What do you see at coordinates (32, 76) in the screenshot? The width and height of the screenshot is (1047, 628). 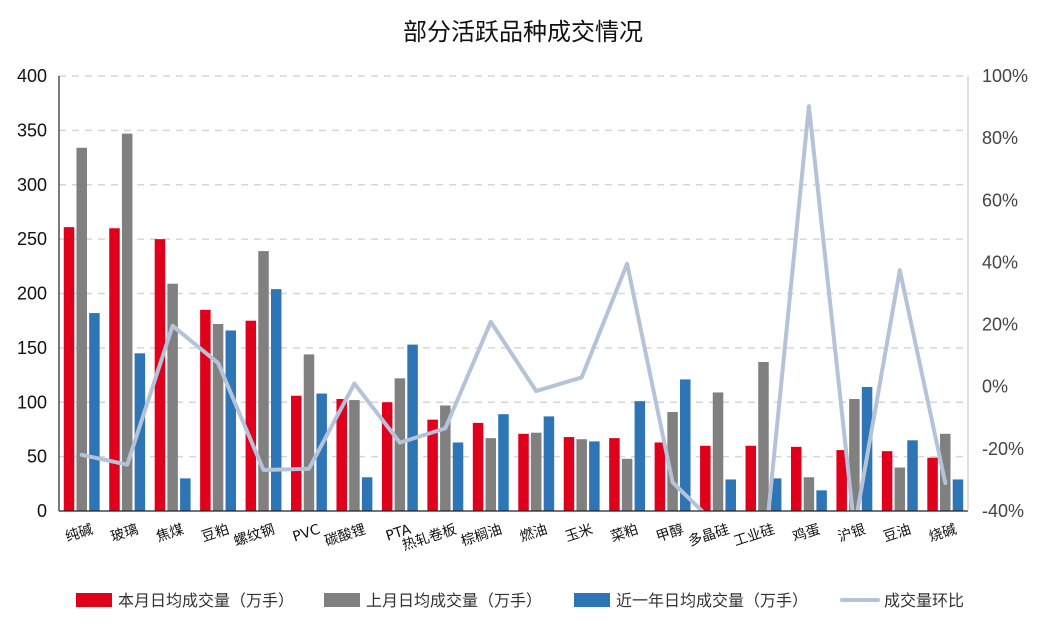 I see `y-left-tick-label: 400` at bounding box center [32, 76].